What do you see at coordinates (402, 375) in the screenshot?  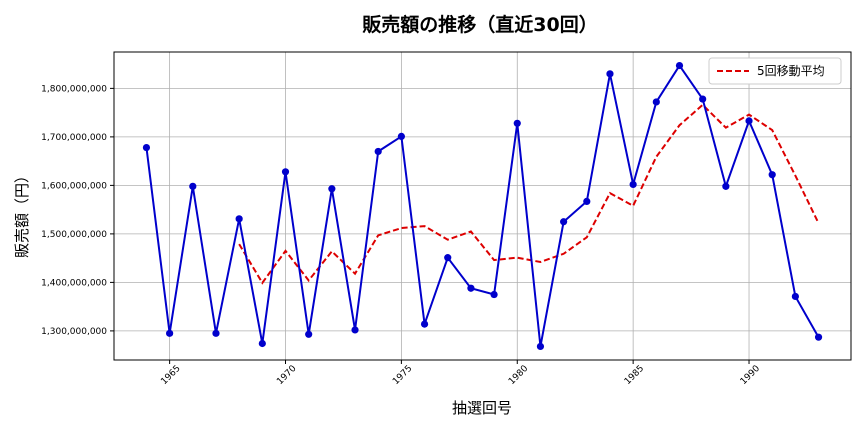 I see `x-tick-label: 1975` at bounding box center [402, 375].